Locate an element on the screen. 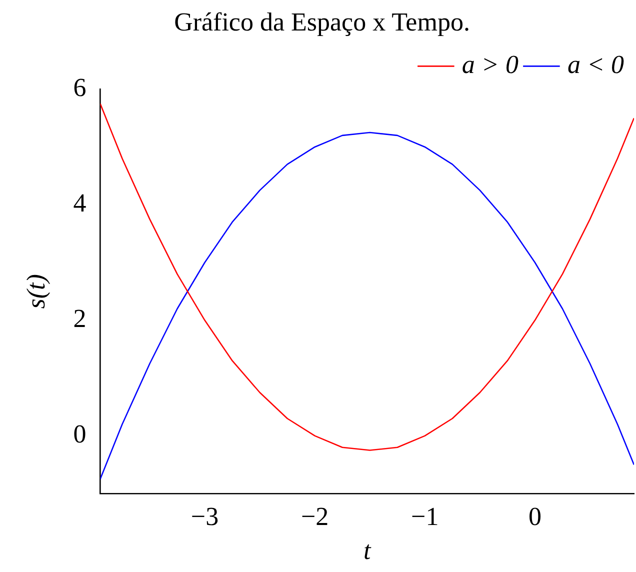 The image size is (636, 572). x-tick-label: −1 is located at coordinates (425, 517).